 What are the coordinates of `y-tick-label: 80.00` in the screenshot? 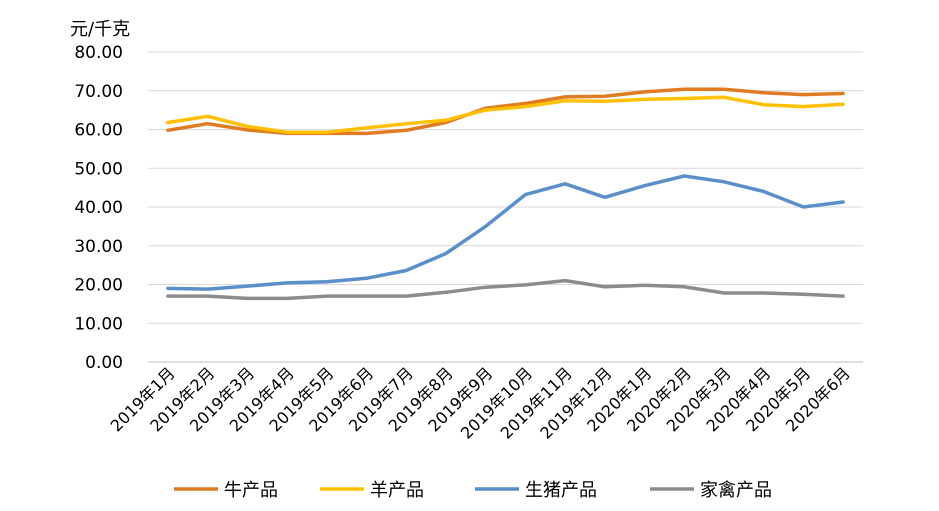 It's located at (98, 53).